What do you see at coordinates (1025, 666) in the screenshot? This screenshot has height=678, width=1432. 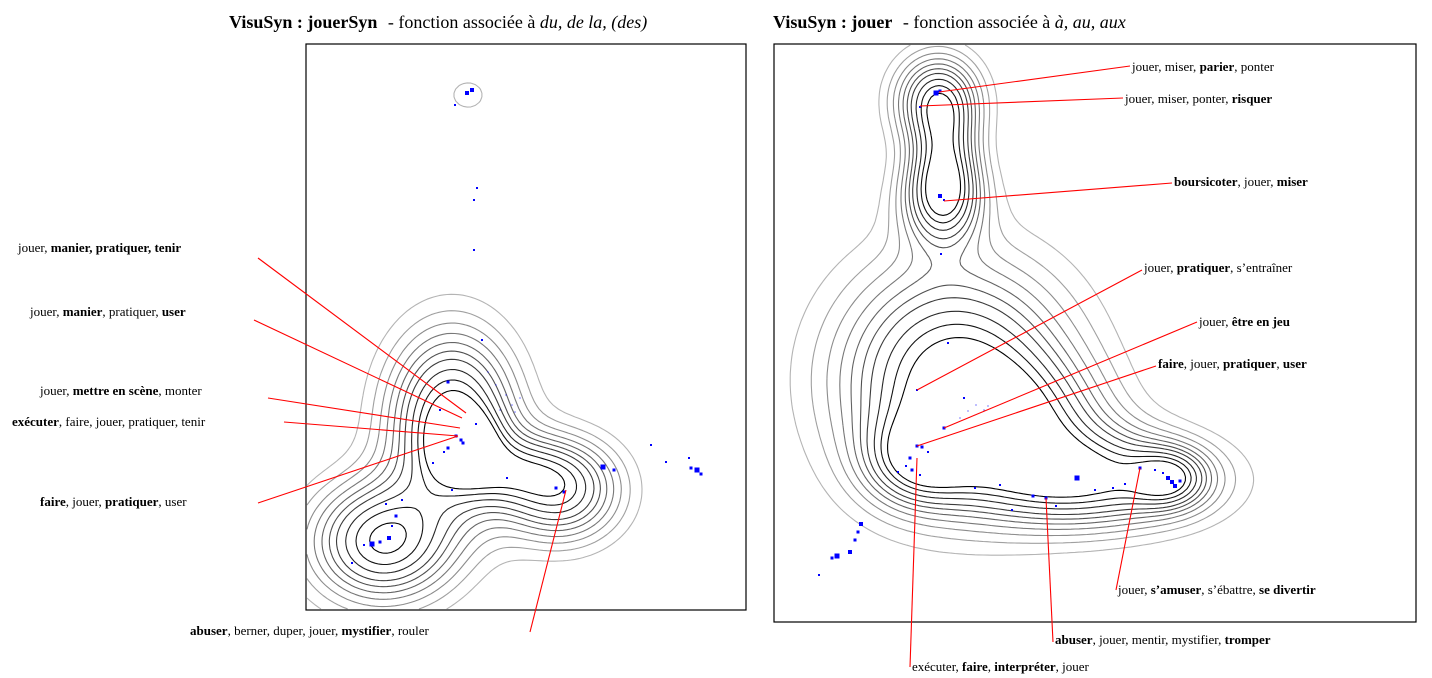 I see `label-fragment: interpréter` at bounding box center [1025, 666].